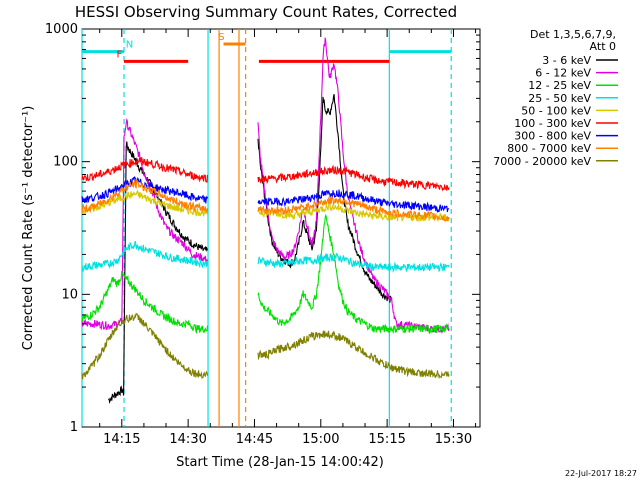 The height and width of the screenshot is (480, 640). Describe the element at coordinates (254, 439) in the screenshot. I see `x-tick-label: 14:45` at that location.